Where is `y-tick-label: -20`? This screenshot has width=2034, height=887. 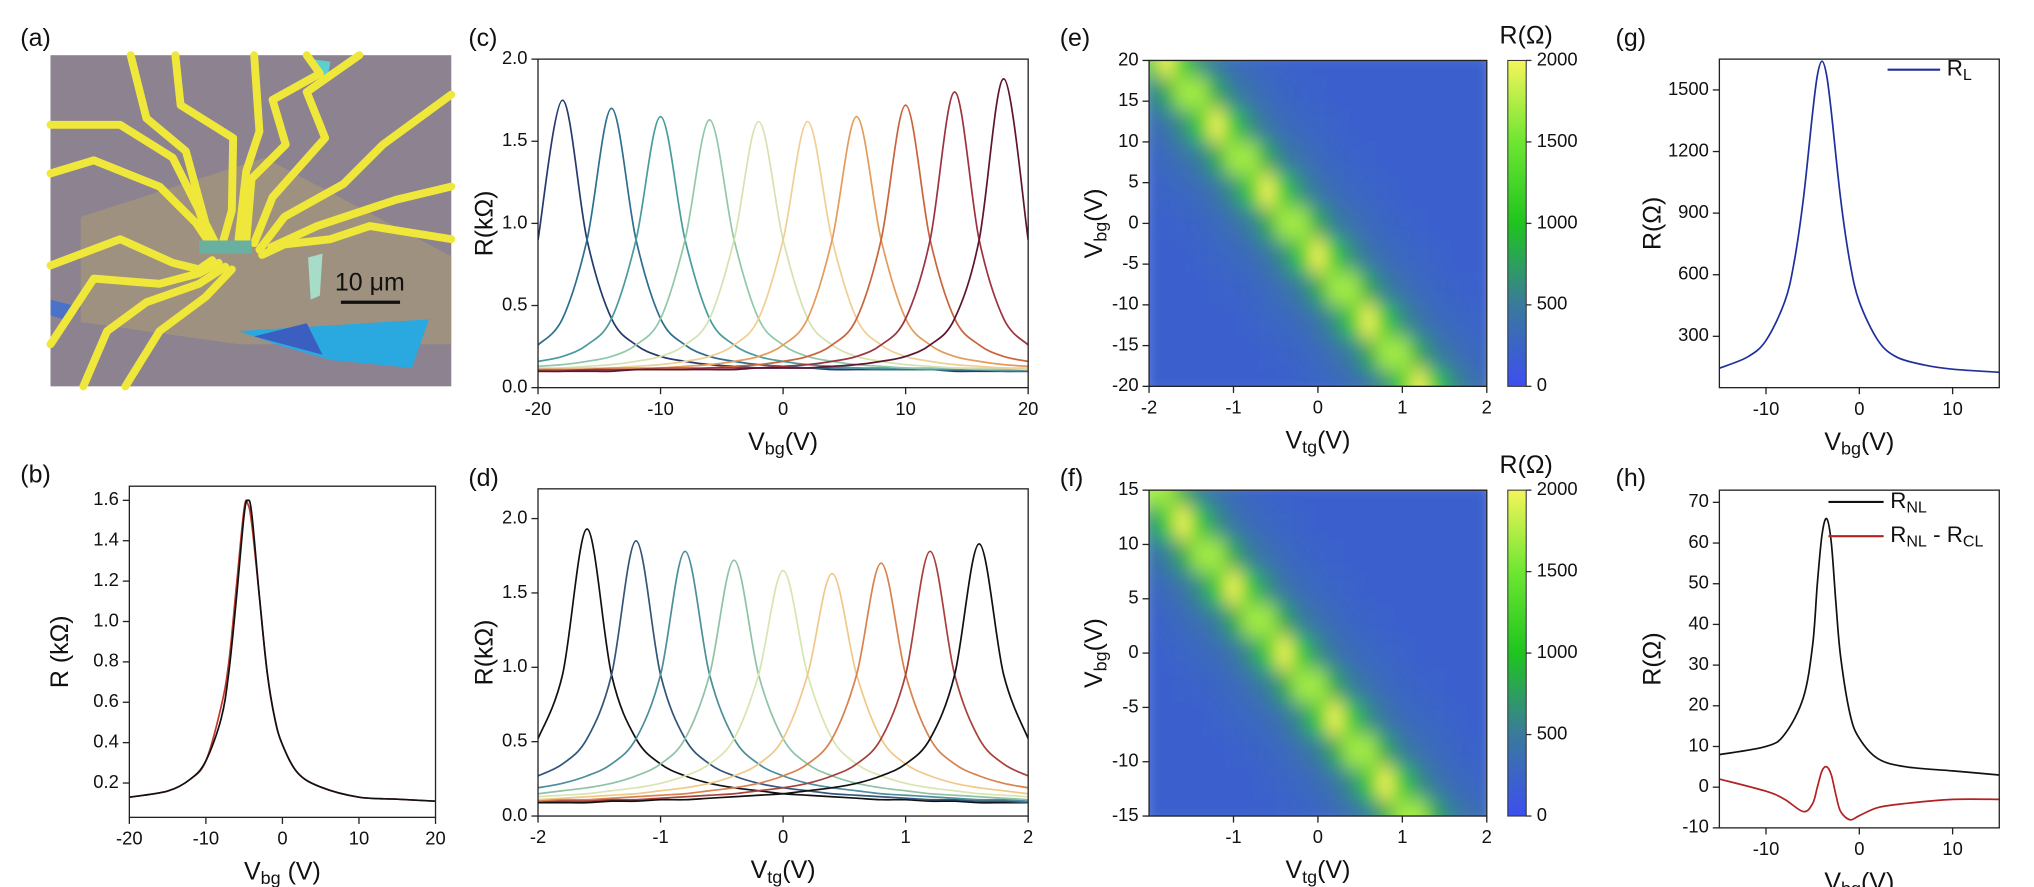 y-tick-label: -20 is located at coordinates (1125, 384).